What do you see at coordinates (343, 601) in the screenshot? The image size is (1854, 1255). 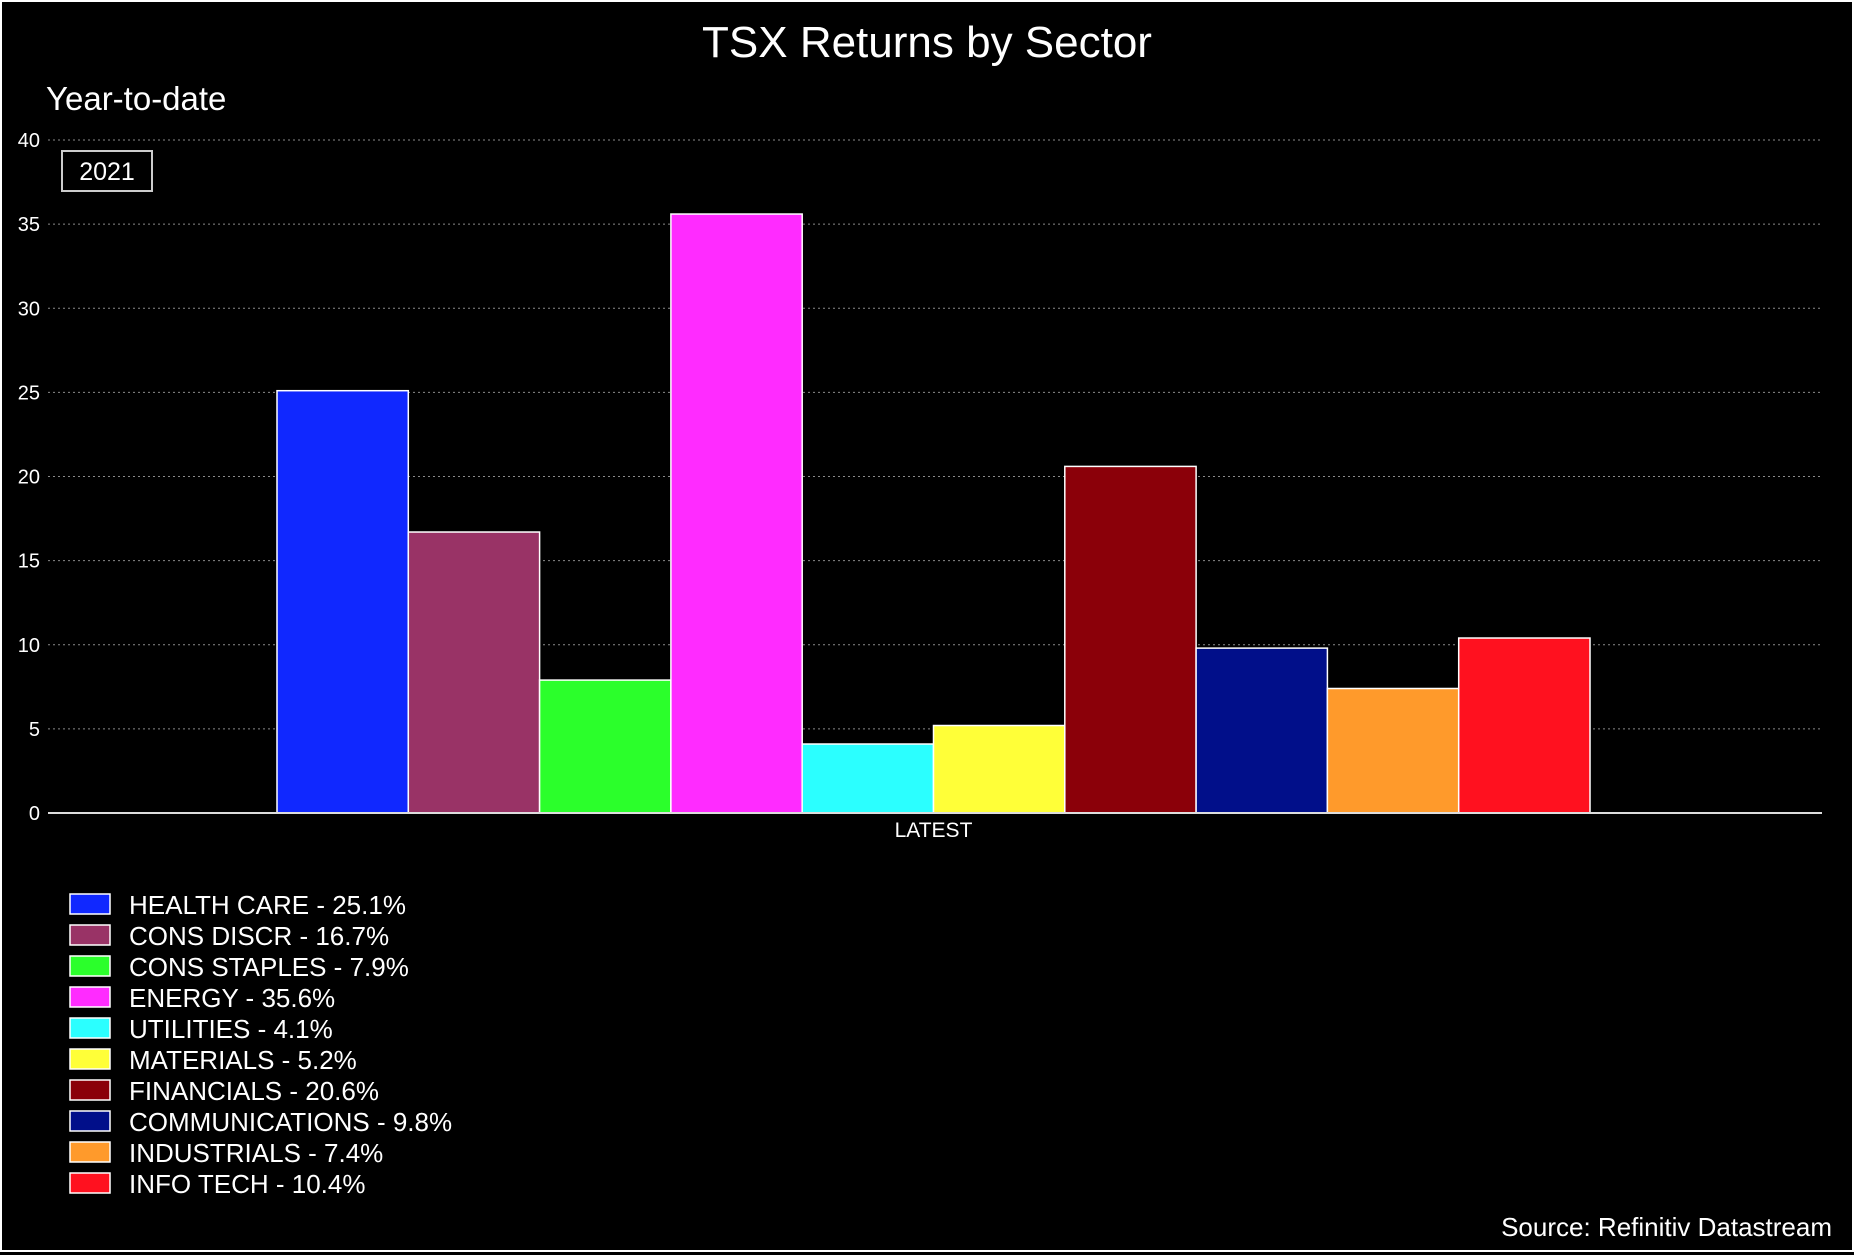 I see `bar-health-care` at bounding box center [343, 601].